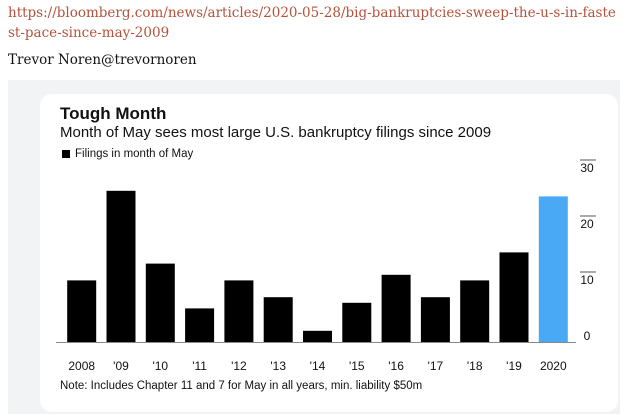 This screenshot has height=419, width=630. I want to click on bar-2008, so click(82, 311).